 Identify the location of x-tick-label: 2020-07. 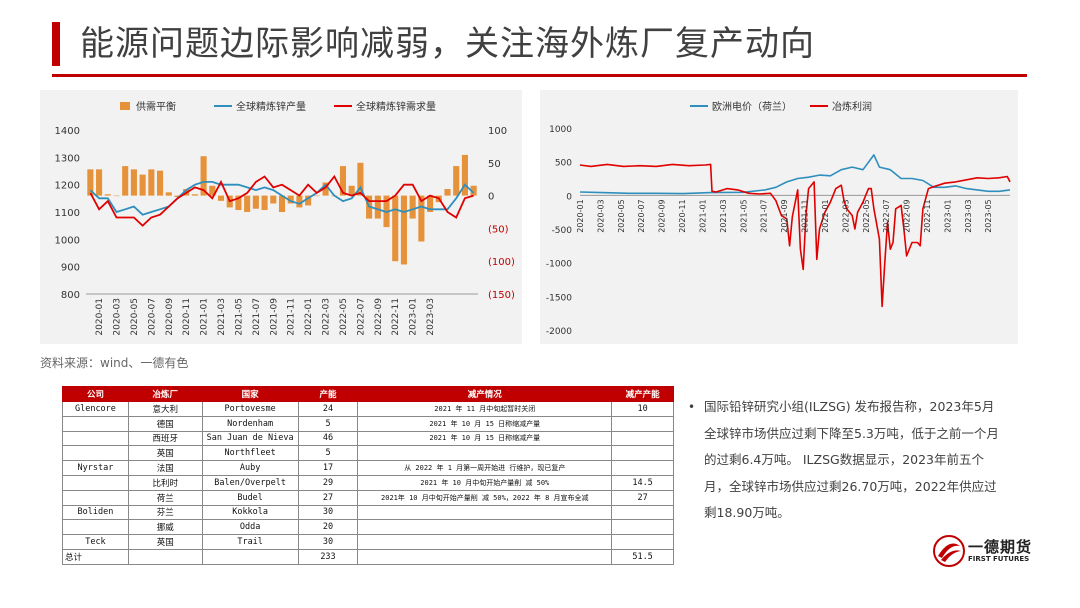
(641, 215).